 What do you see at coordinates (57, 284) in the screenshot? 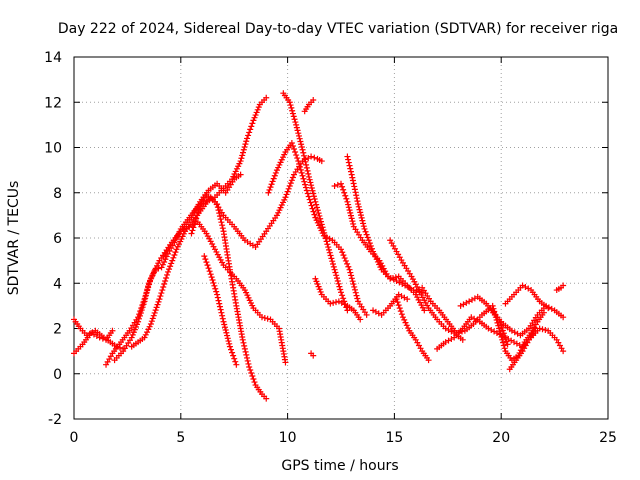
I see `y-tick-label: 4` at bounding box center [57, 284].